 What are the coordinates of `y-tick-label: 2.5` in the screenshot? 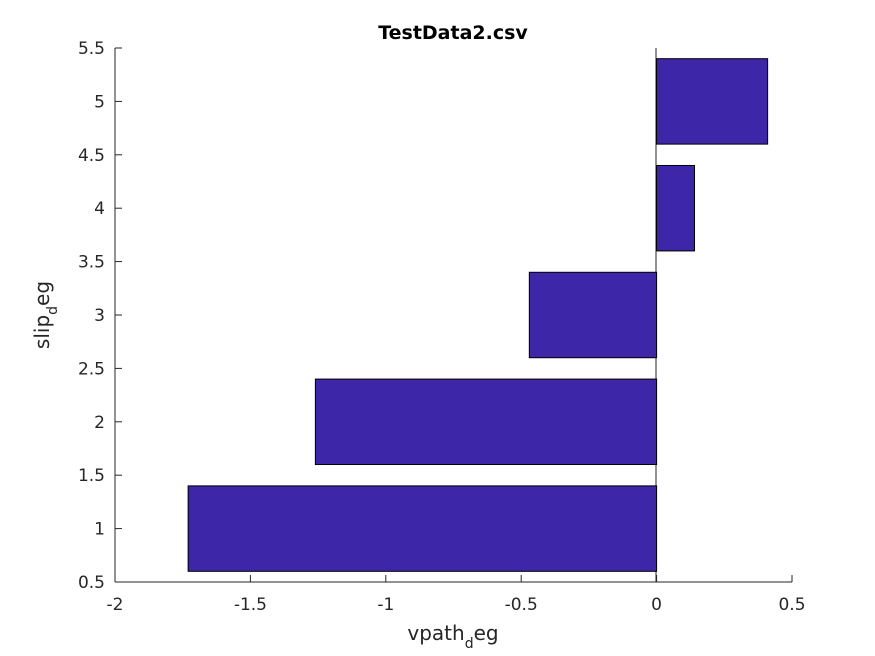 It's located at (91, 369).